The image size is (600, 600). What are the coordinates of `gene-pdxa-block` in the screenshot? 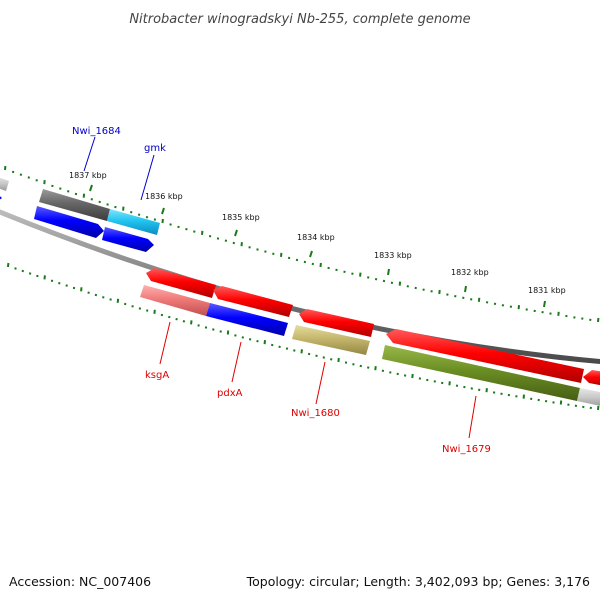 It's located at (247, 319).